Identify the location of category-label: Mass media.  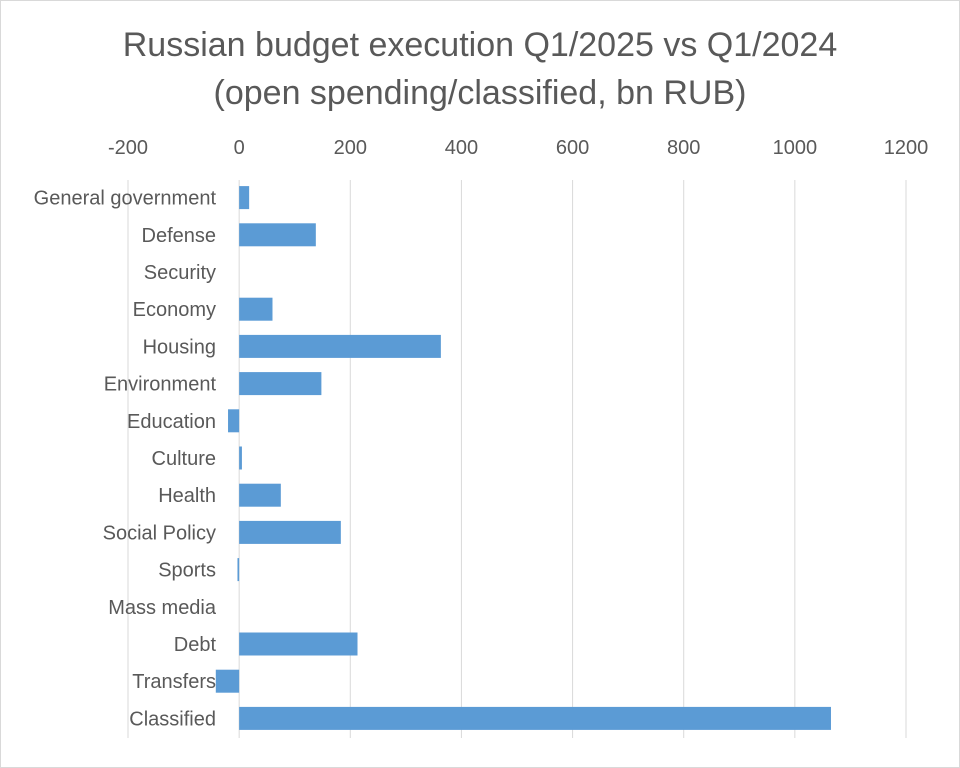
(162, 608).